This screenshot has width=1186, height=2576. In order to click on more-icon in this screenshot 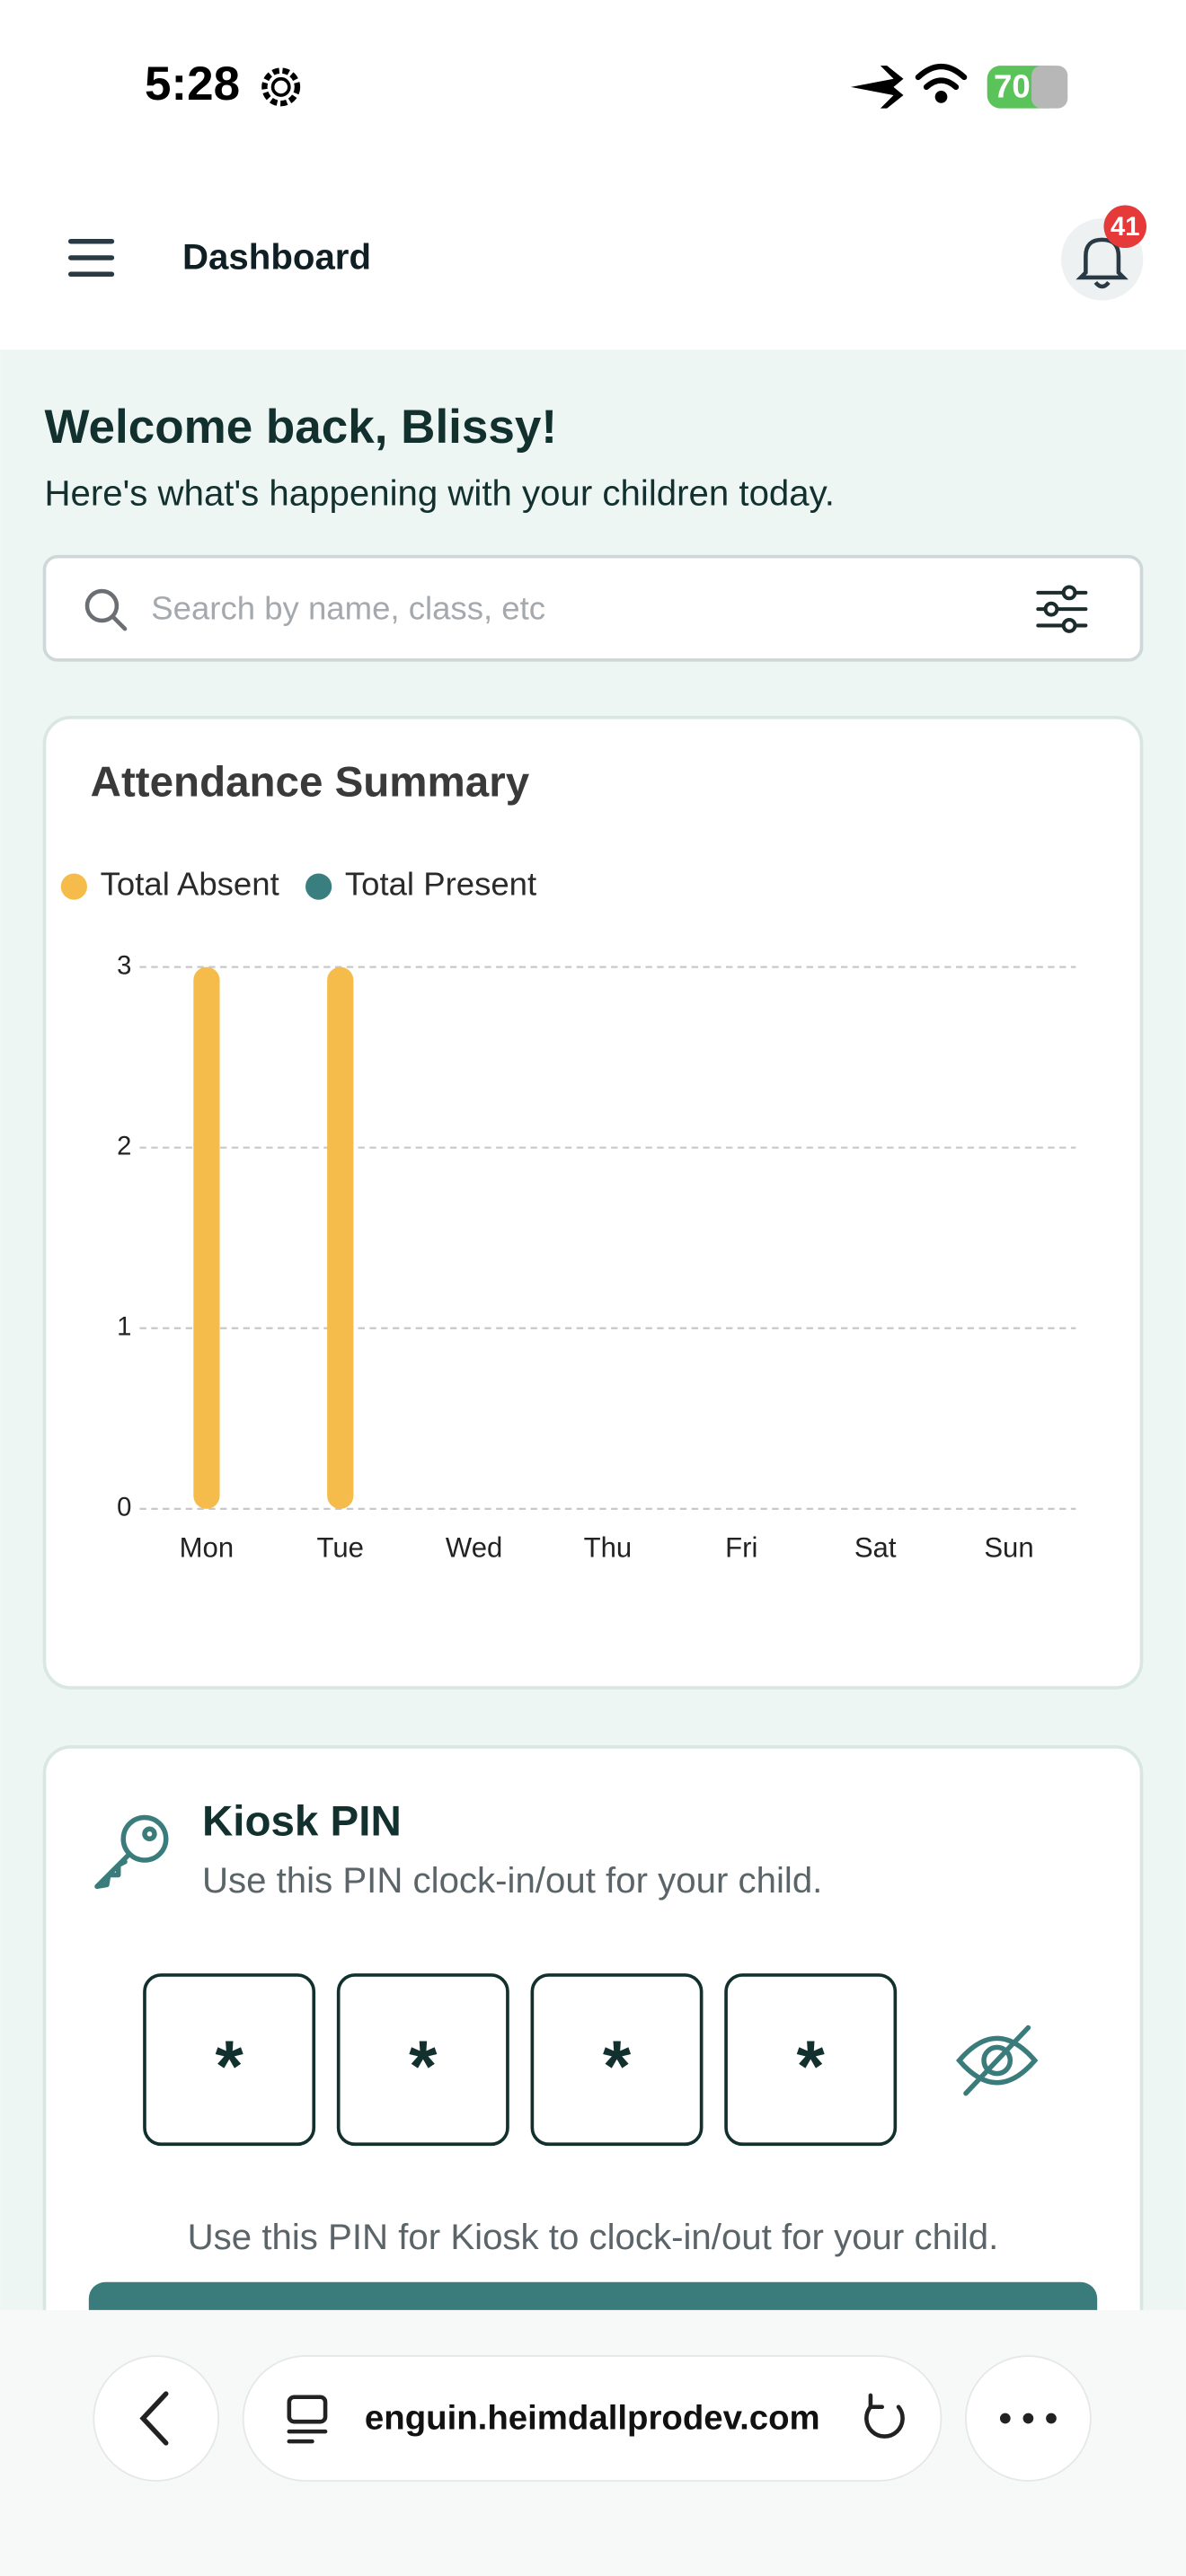, I will do `click(1028, 2418)`.